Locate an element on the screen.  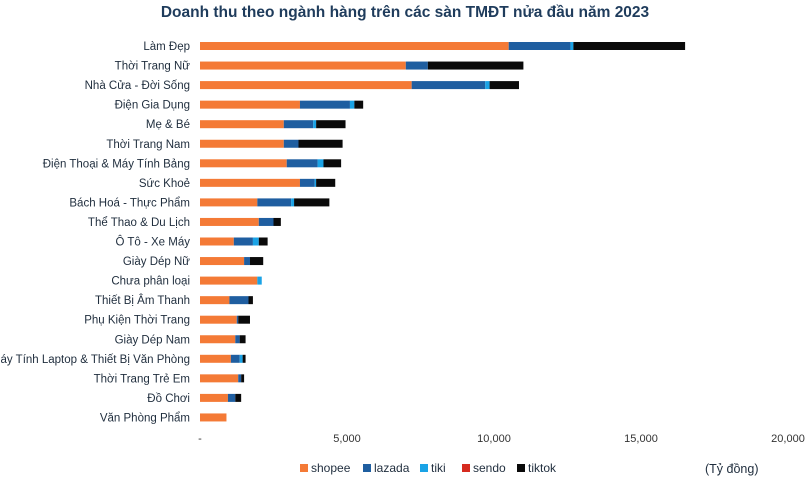
legend-label-lazada: lazada is located at coordinates (392, 468).